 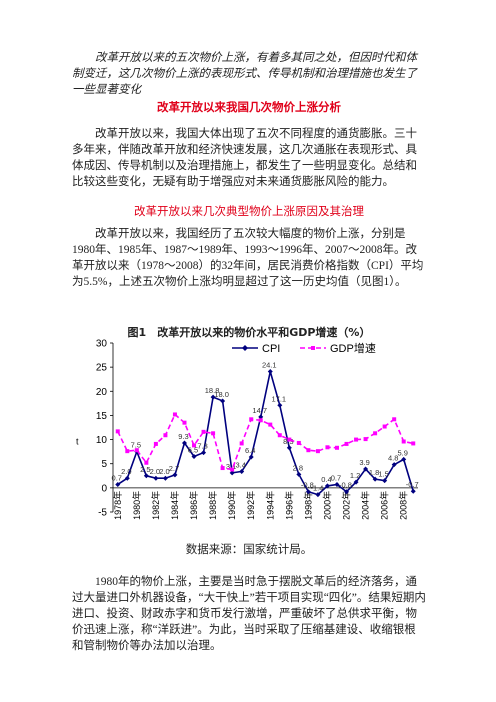 What do you see at coordinates (365, 505) in the screenshot?
I see `x-tick-label: 2004年` at bounding box center [365, 505].